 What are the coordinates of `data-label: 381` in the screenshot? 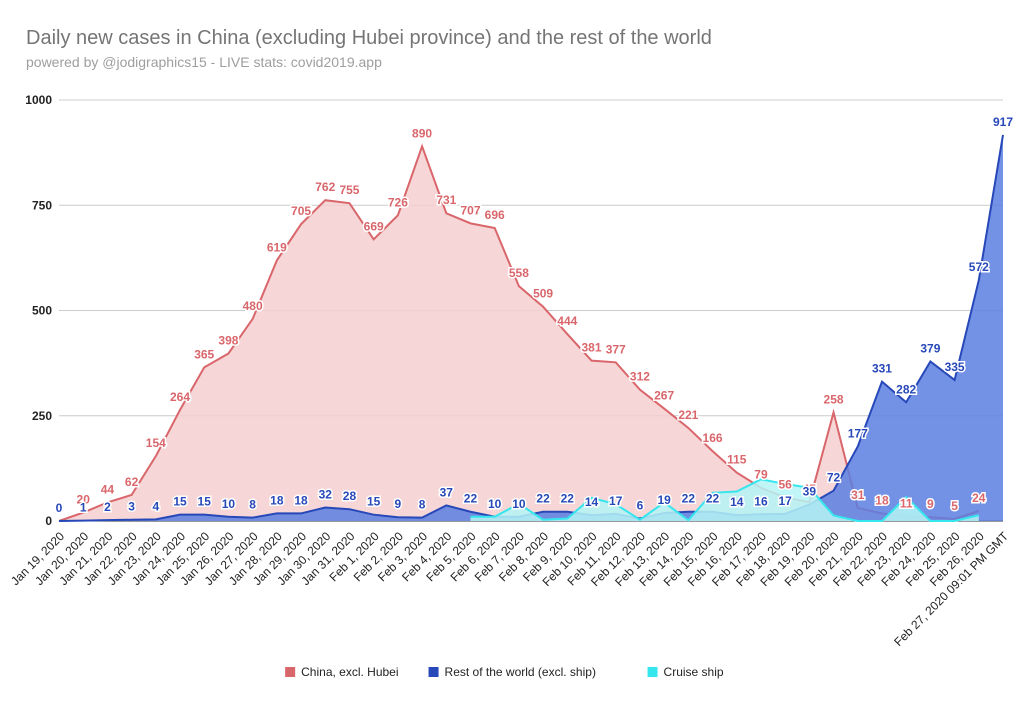 It's located at (591, 348).